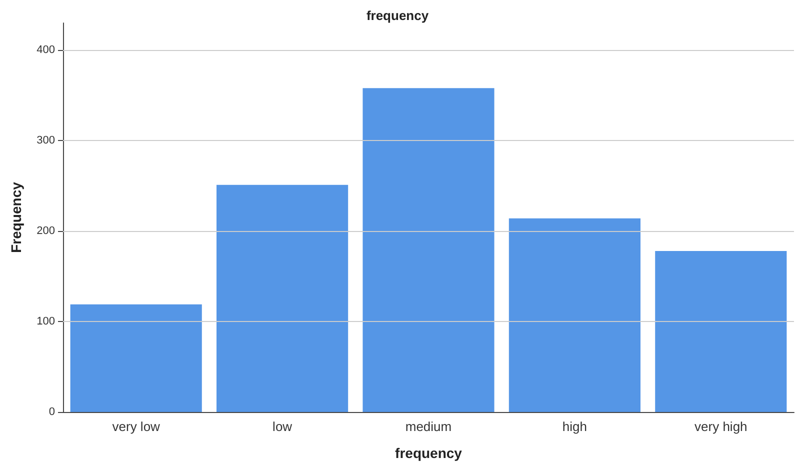 Image resolution: width=795 pixels, height=468 pixels. I want to click on y-tick-label: 400, so click(45, 50).